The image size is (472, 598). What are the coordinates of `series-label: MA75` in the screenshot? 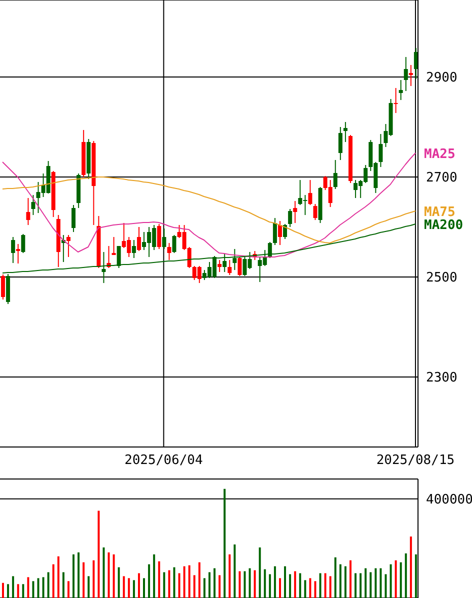 It's located at (440, 212).